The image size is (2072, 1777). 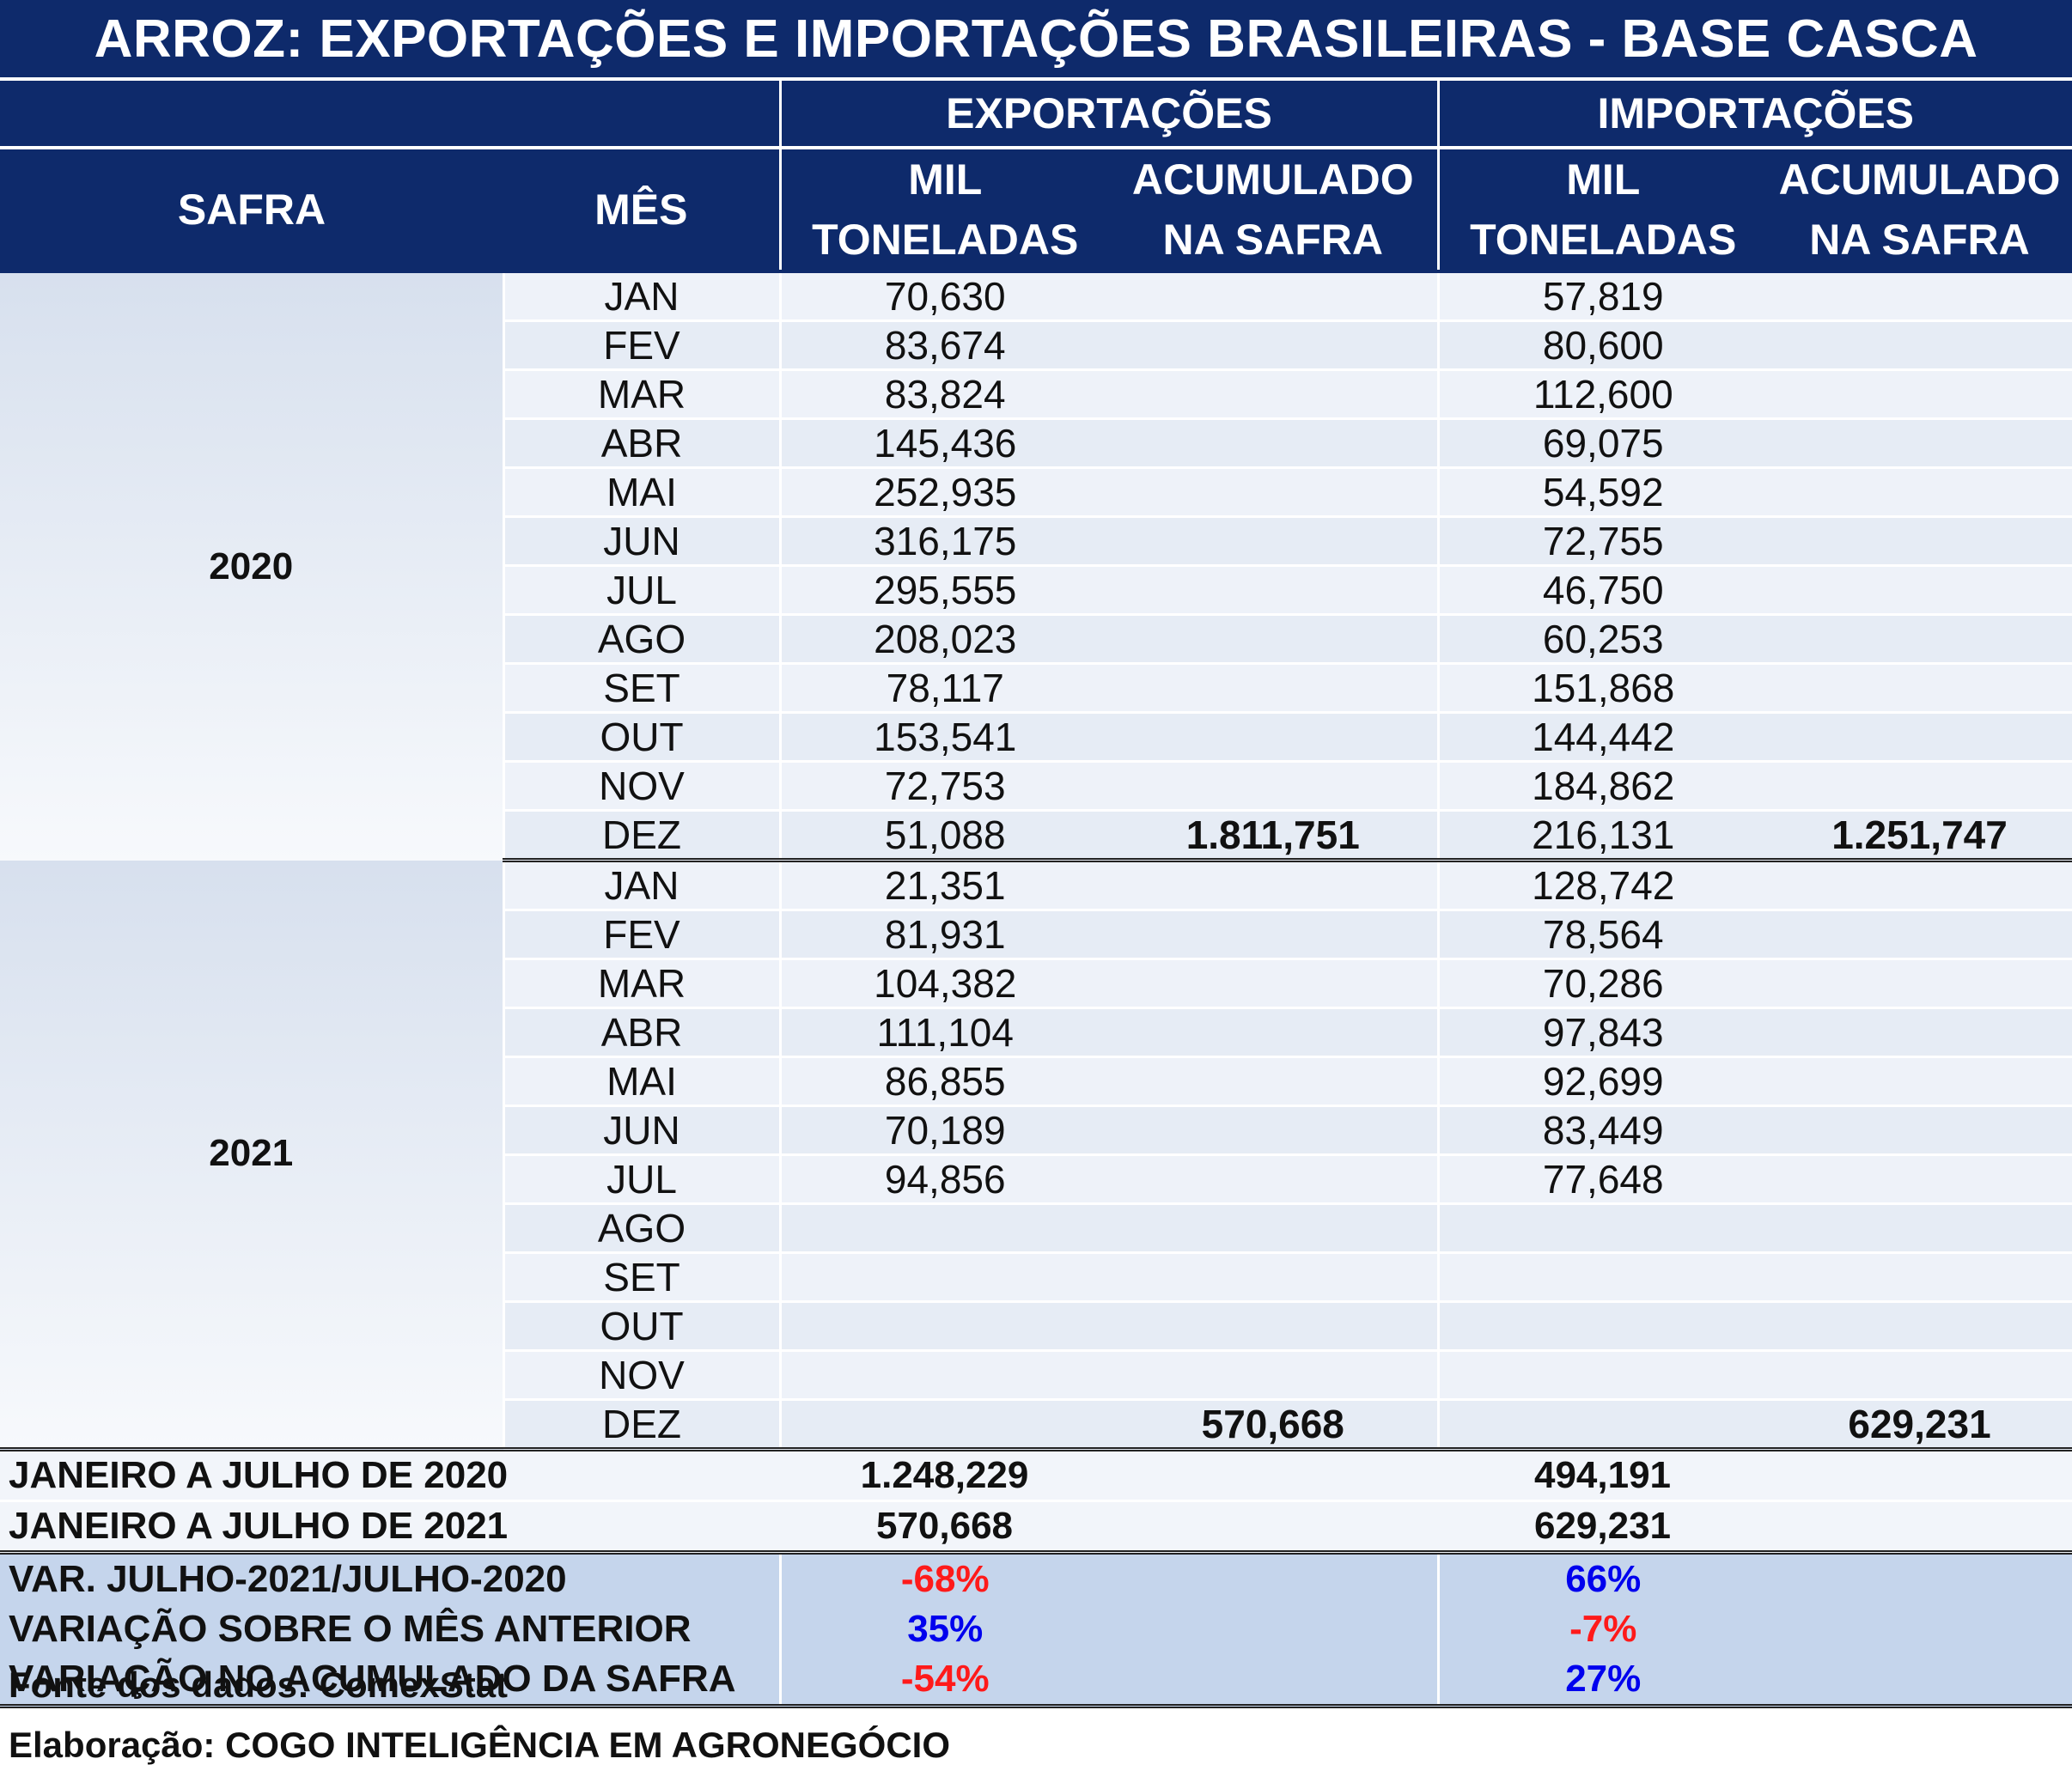 I want to click on table-row: AGO 208,023 60,253, so click(x=1036, y=639).